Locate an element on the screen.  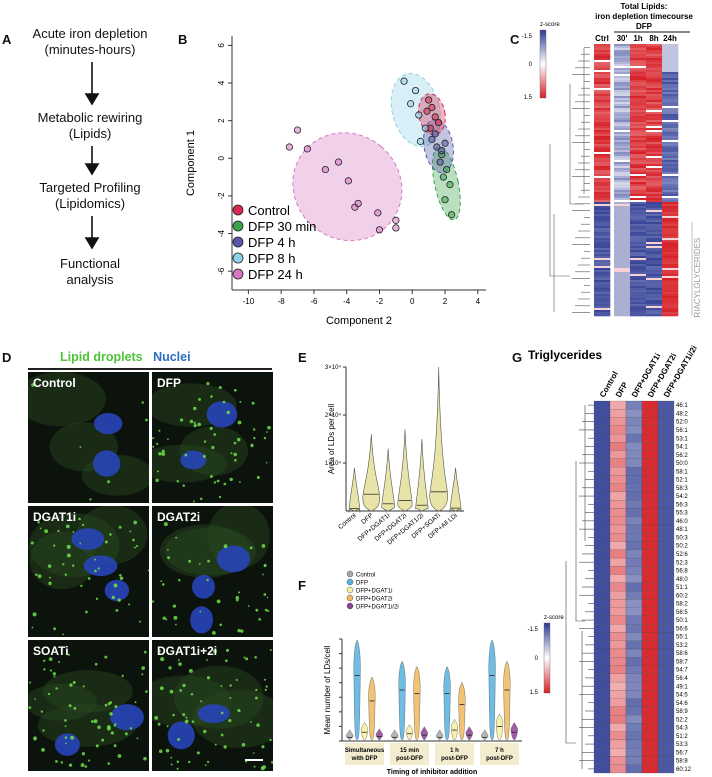
flow-step-3-line1: Targeted Profiling is located at coordinates (90, 187).